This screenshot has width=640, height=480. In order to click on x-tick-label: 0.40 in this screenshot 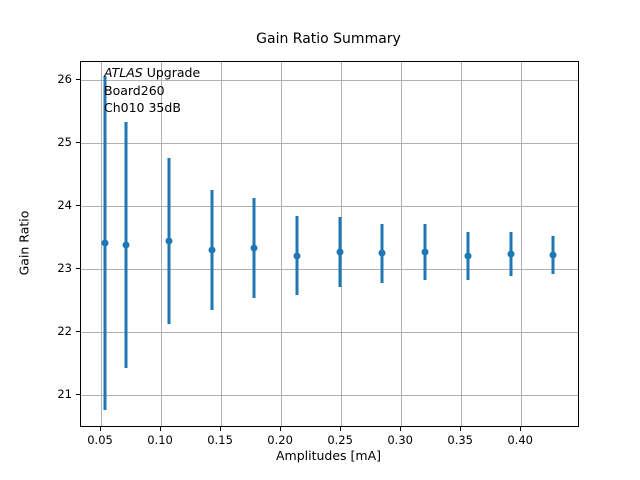, I will do `click(520, 440)`.